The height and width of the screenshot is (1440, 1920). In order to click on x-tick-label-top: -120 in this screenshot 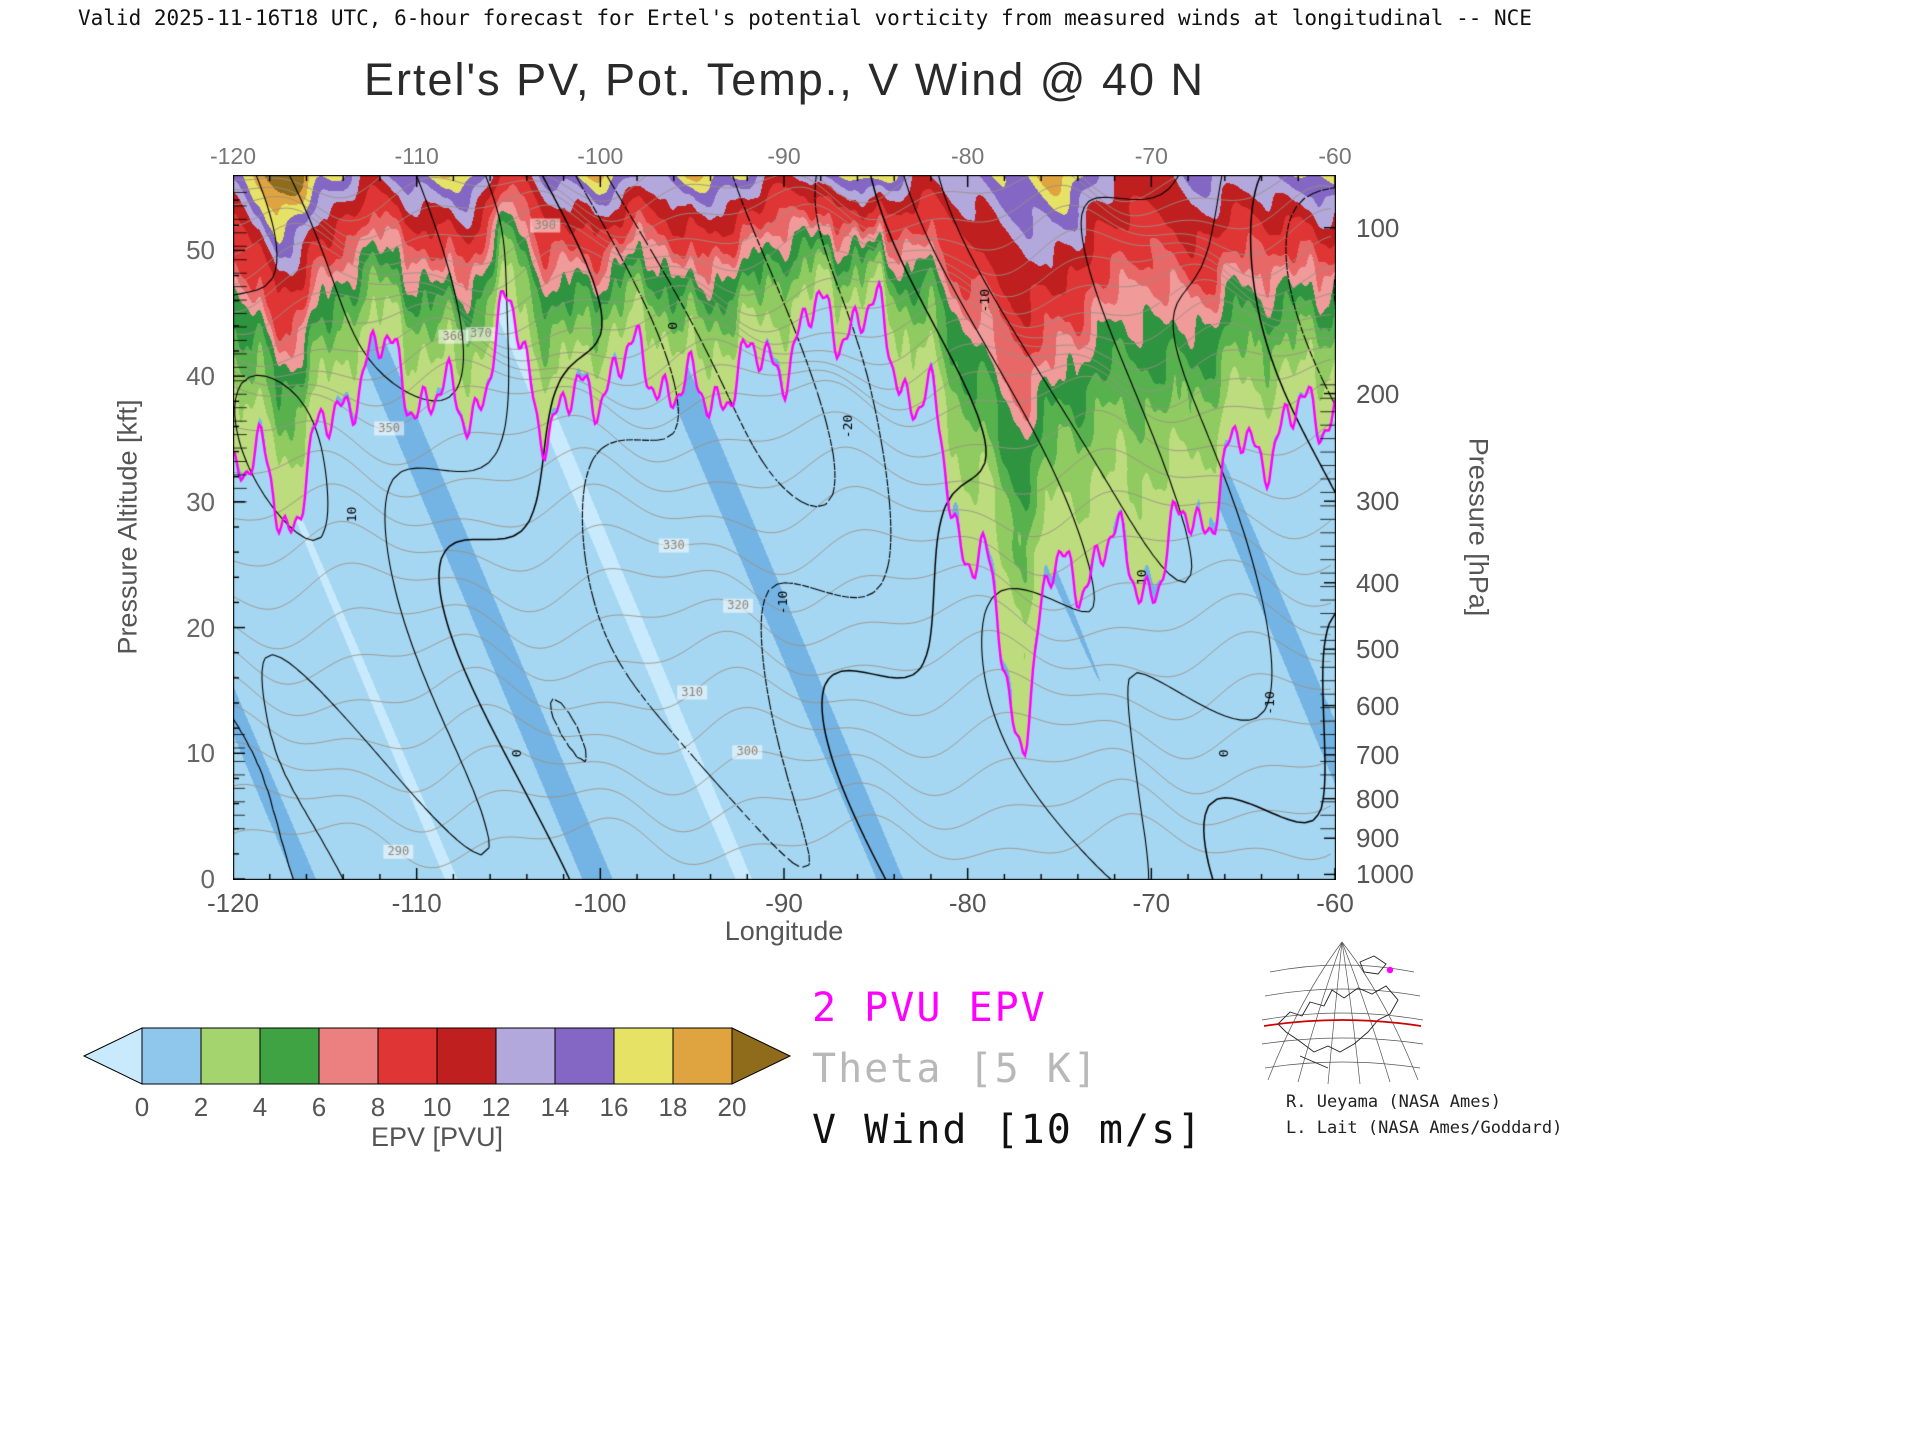, I will do `click(233, 156)`.